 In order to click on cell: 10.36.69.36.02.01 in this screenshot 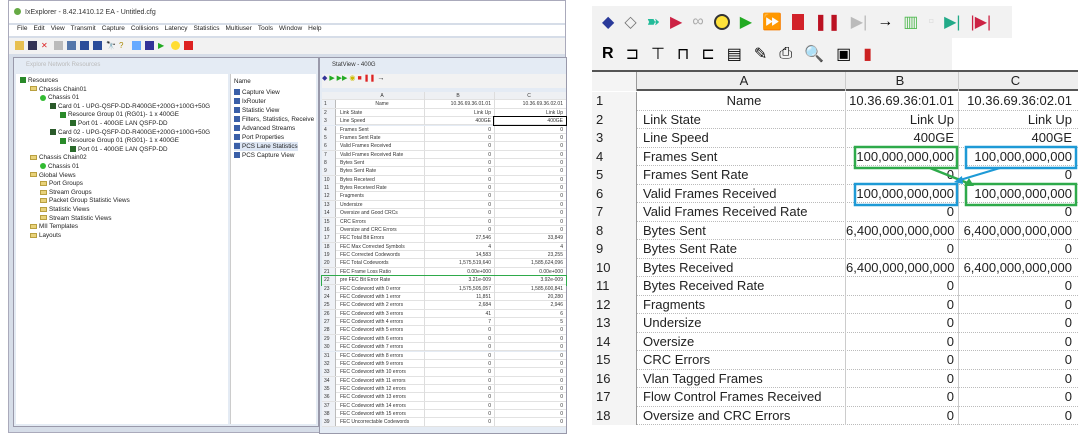, I will do `click(530, 104)`.